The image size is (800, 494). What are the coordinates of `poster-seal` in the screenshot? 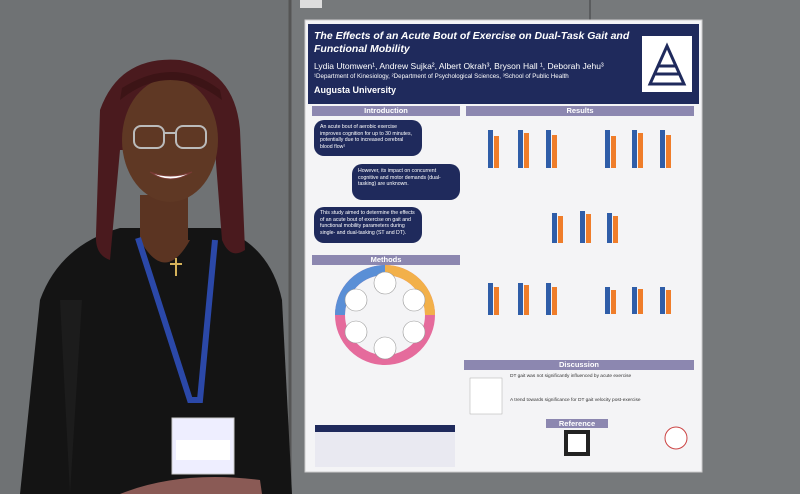 It's located at (676, 438).